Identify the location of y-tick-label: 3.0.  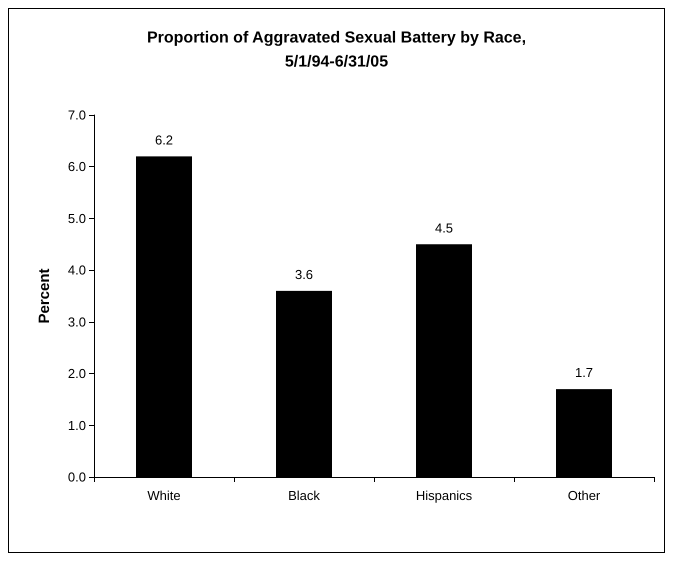
(77, 322).